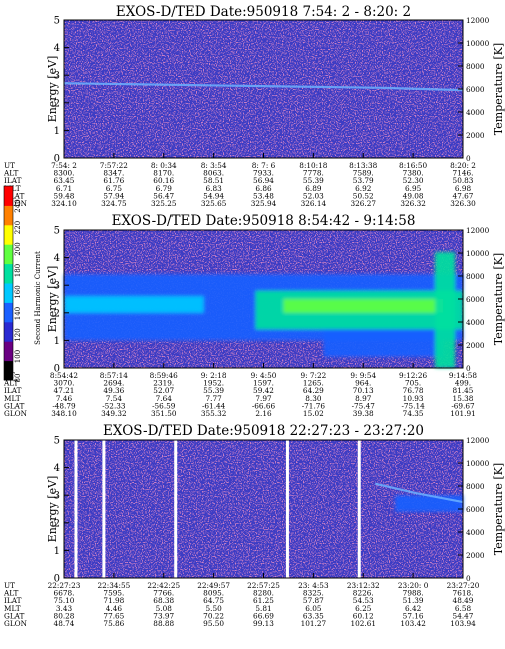  What do you see at coordinates (463, 413) in the screenshot?
I see `table-cell: 101.91` at bounding box center [463, 413].